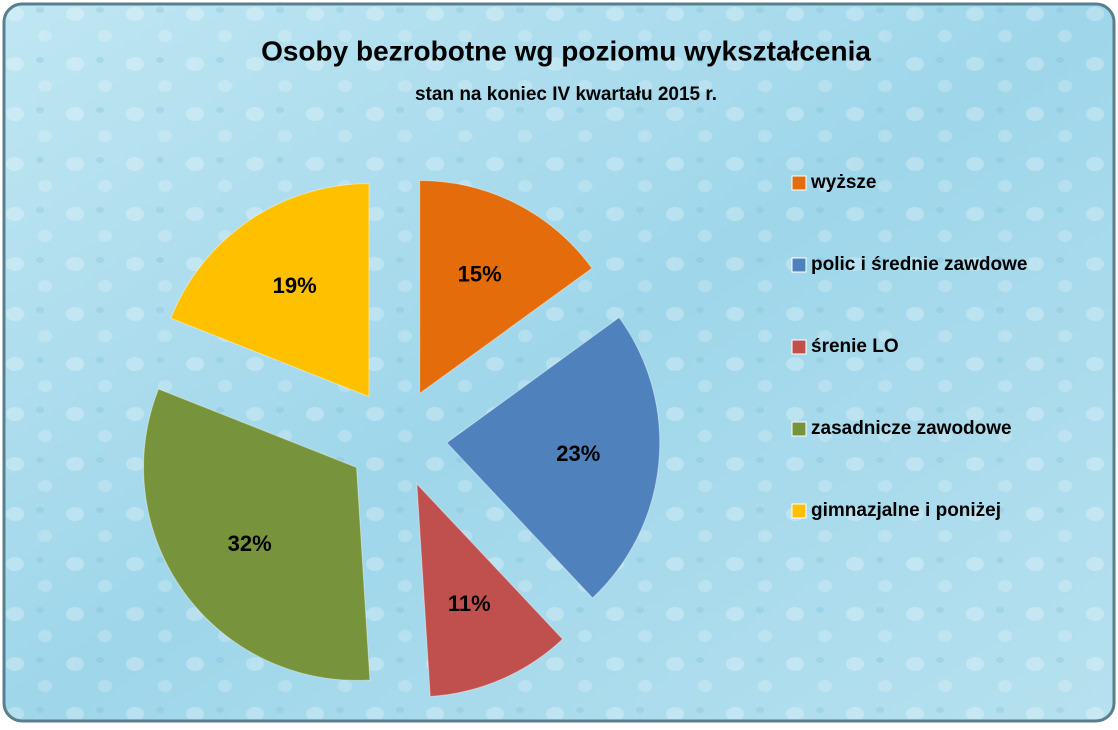 The width and height of the screenshot is (1118, 730). What do you see at coordinates (843, 182) in the screenshot?
I see `legend-label: wyższe` at bounding box center [843, 182].